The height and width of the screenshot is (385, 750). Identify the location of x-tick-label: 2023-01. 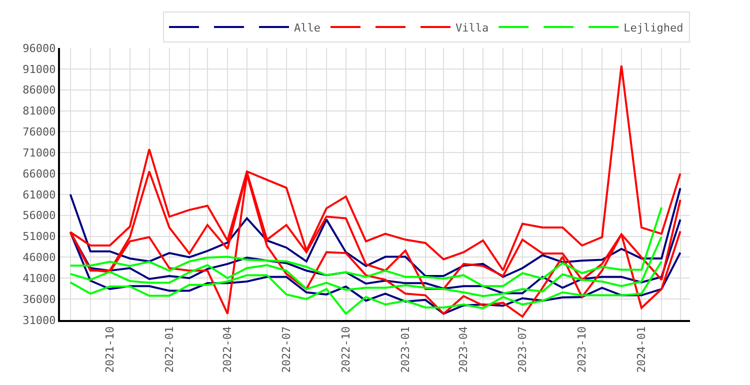
(405, 349).